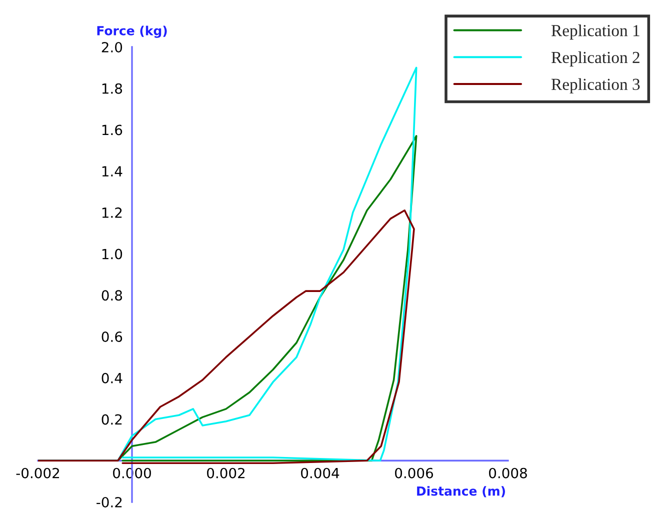 The width and height of the screenshot is (657, 516). I want to click on x-tick-label: 0.002, so click(225, 473).